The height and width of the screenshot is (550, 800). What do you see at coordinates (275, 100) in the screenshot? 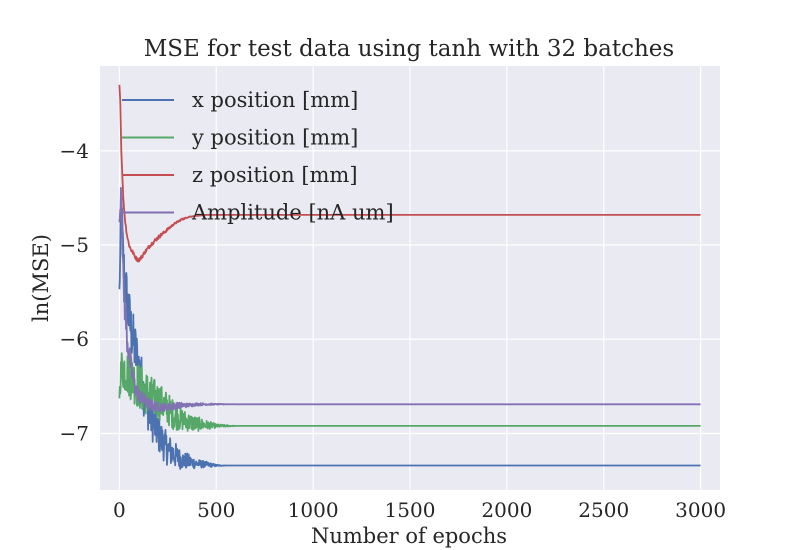
I see `legend-label-x-position: x position [mm]` at bounding box center [275, 100].